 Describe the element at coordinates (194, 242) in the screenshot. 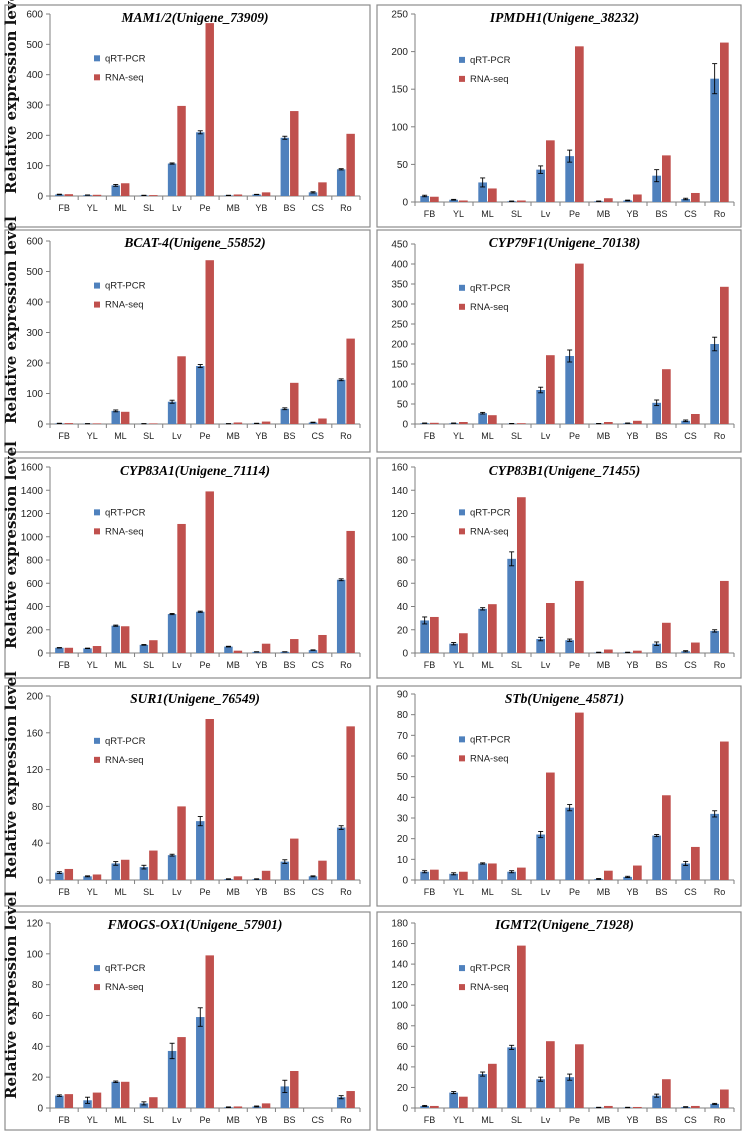

I see `chart-title: BCAT-4(Unigene_55852)` at that location.